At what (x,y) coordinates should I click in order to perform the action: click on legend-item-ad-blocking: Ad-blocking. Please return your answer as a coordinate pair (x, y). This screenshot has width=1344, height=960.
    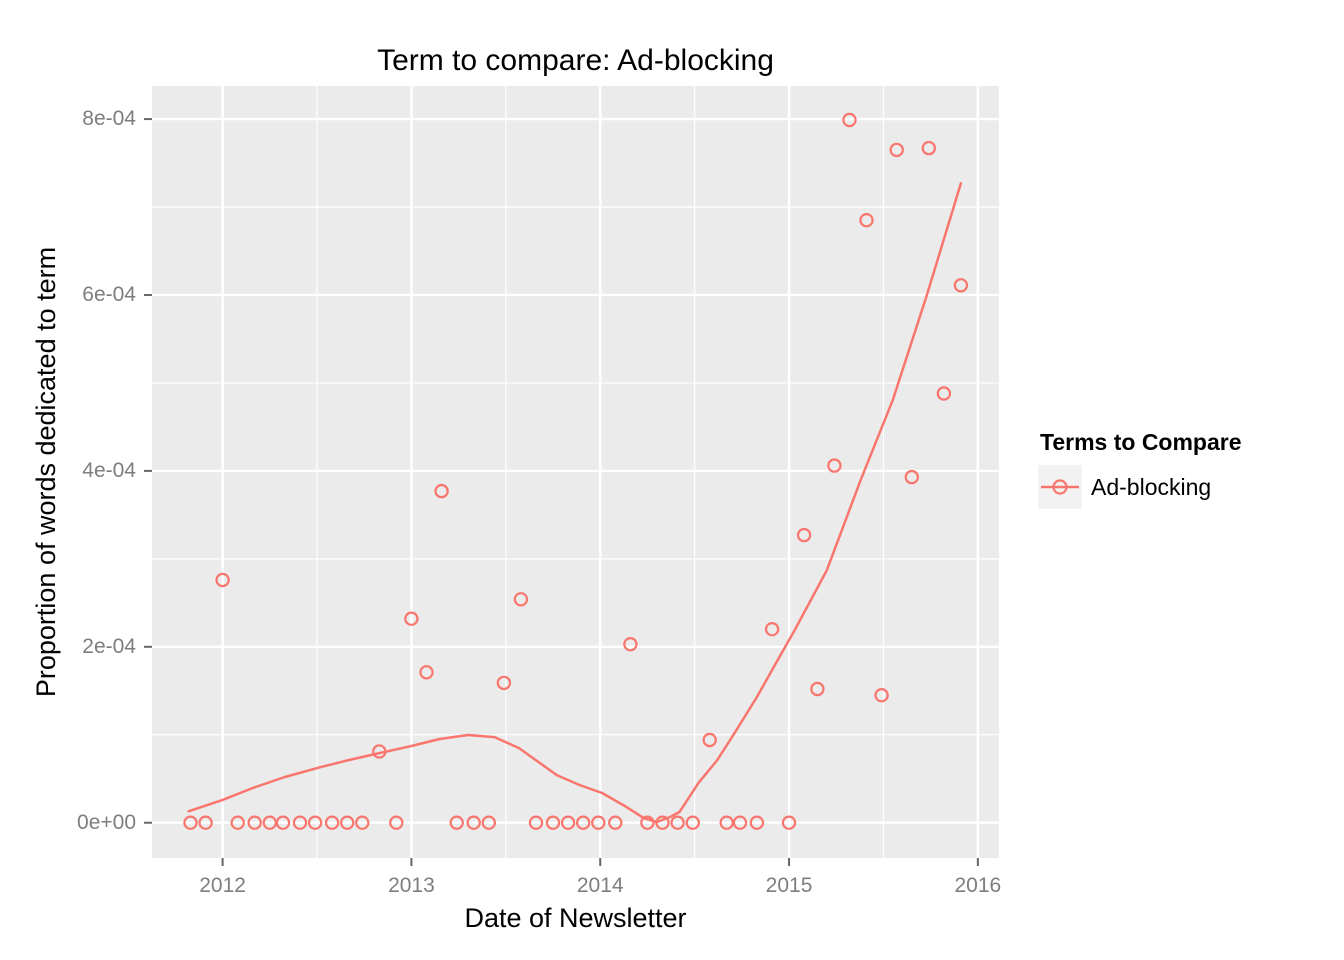
    Looking at the image, I should click on (1140, 487).